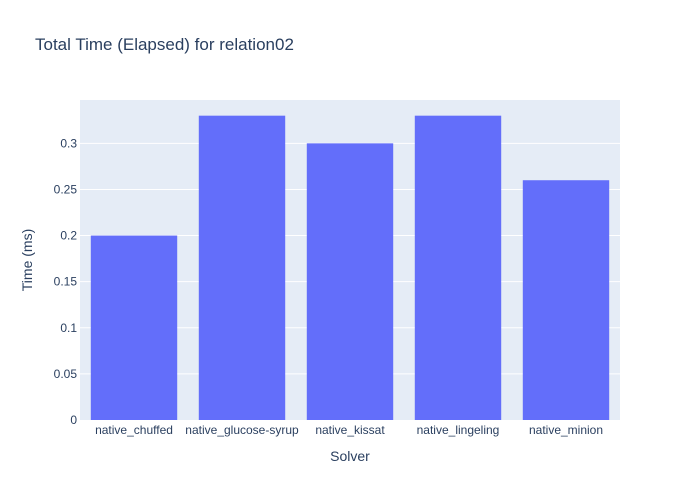 This screenshot has width=700, height=500. Describe the element at coordinates (458, 267) in the screenshot. I see `bar-native_lingeling` at that location.